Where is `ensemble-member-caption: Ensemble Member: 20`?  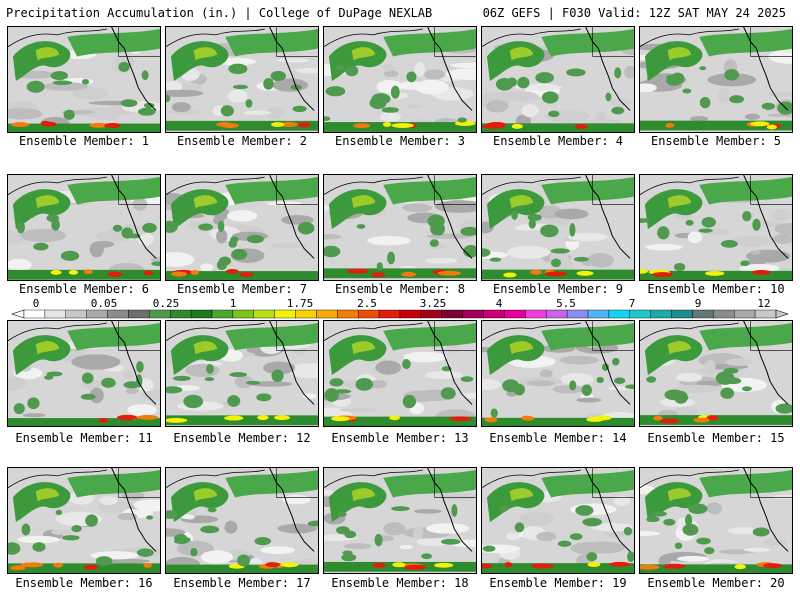
ensemble-member-caption: Ensemble Member: 20 is located at coordinates (716, 583).